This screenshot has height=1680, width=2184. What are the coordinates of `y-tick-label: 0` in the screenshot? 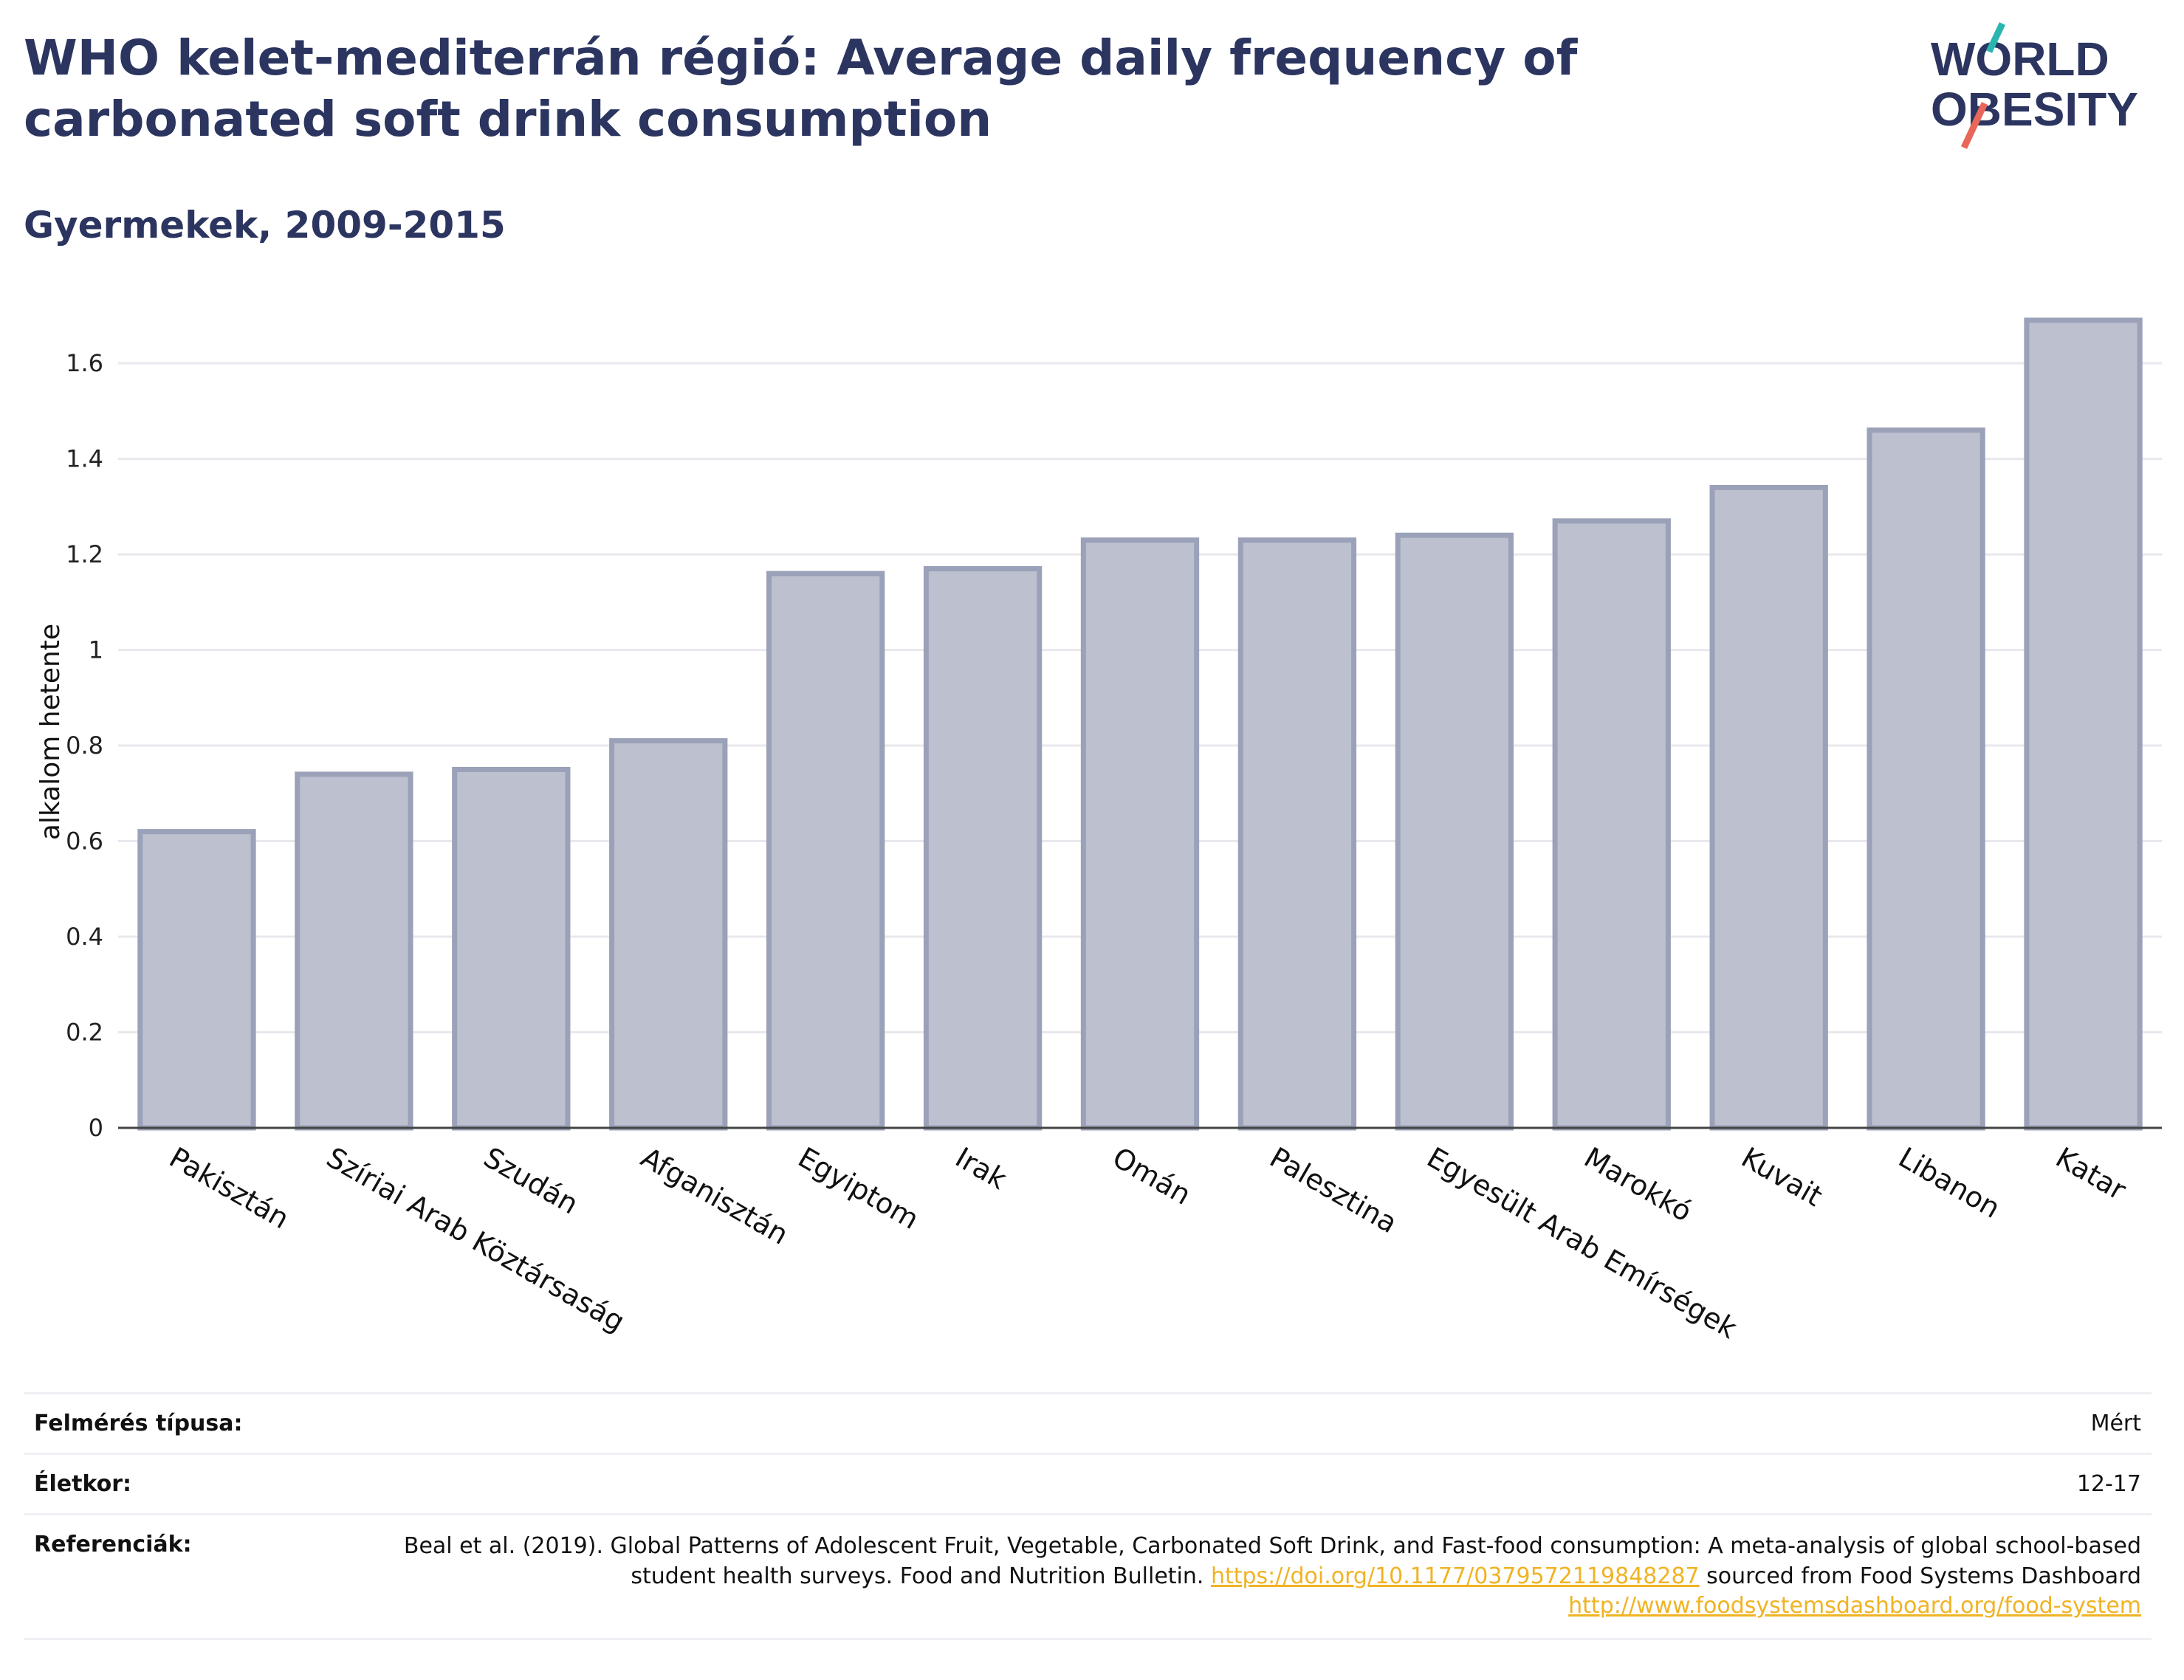 It's located at (96, 1128).